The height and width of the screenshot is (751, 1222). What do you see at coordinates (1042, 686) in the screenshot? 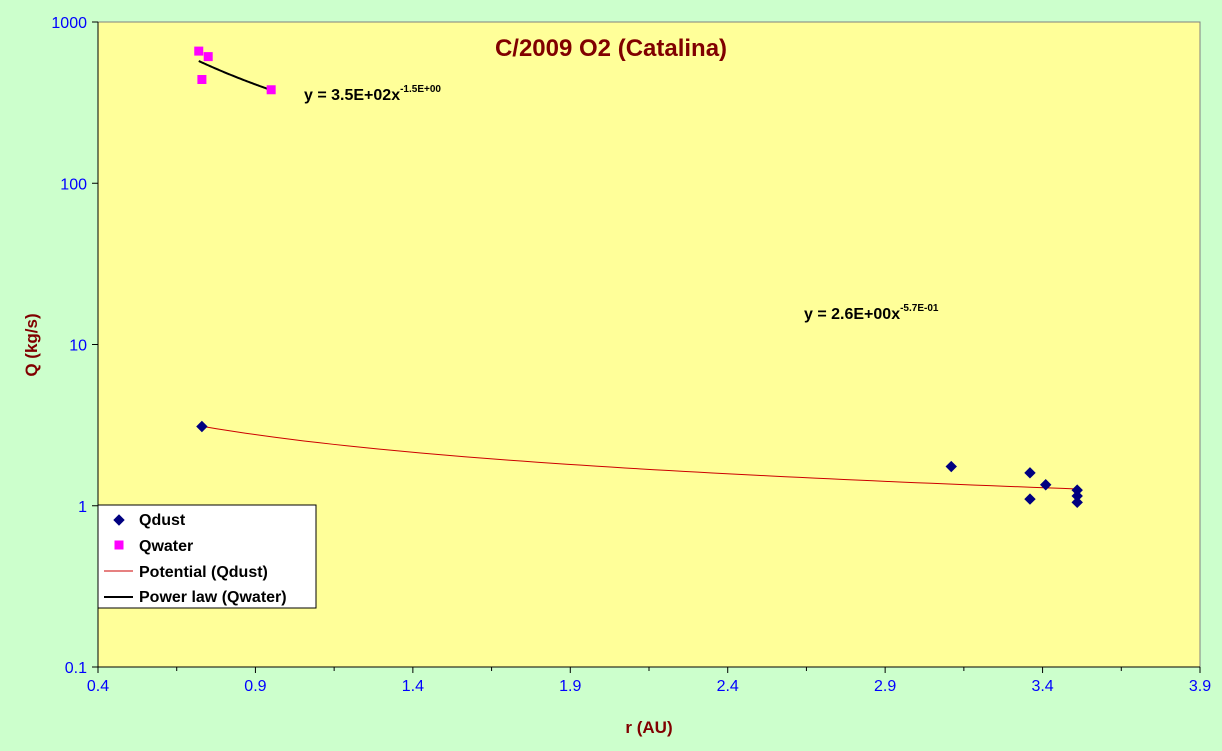
I see `x-tick-label: 3.4` at bounding box center [1042, 686].